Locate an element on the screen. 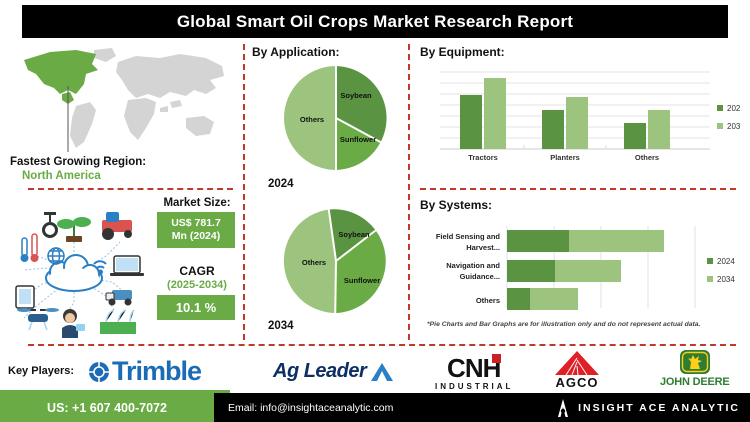 The width and height of the screenshot is (750, 422). sysbar-navigation-2024 is located at coordinates (531, 271).